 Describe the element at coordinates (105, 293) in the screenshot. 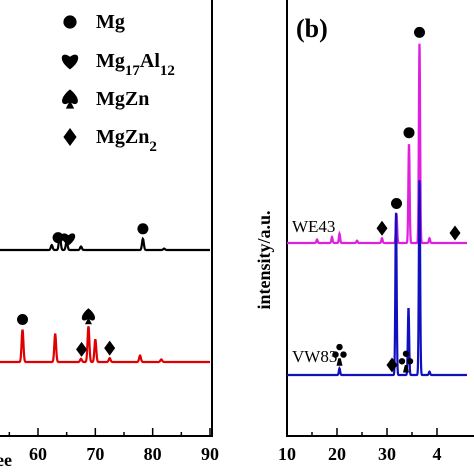

I see `panel-a-series` at that location.